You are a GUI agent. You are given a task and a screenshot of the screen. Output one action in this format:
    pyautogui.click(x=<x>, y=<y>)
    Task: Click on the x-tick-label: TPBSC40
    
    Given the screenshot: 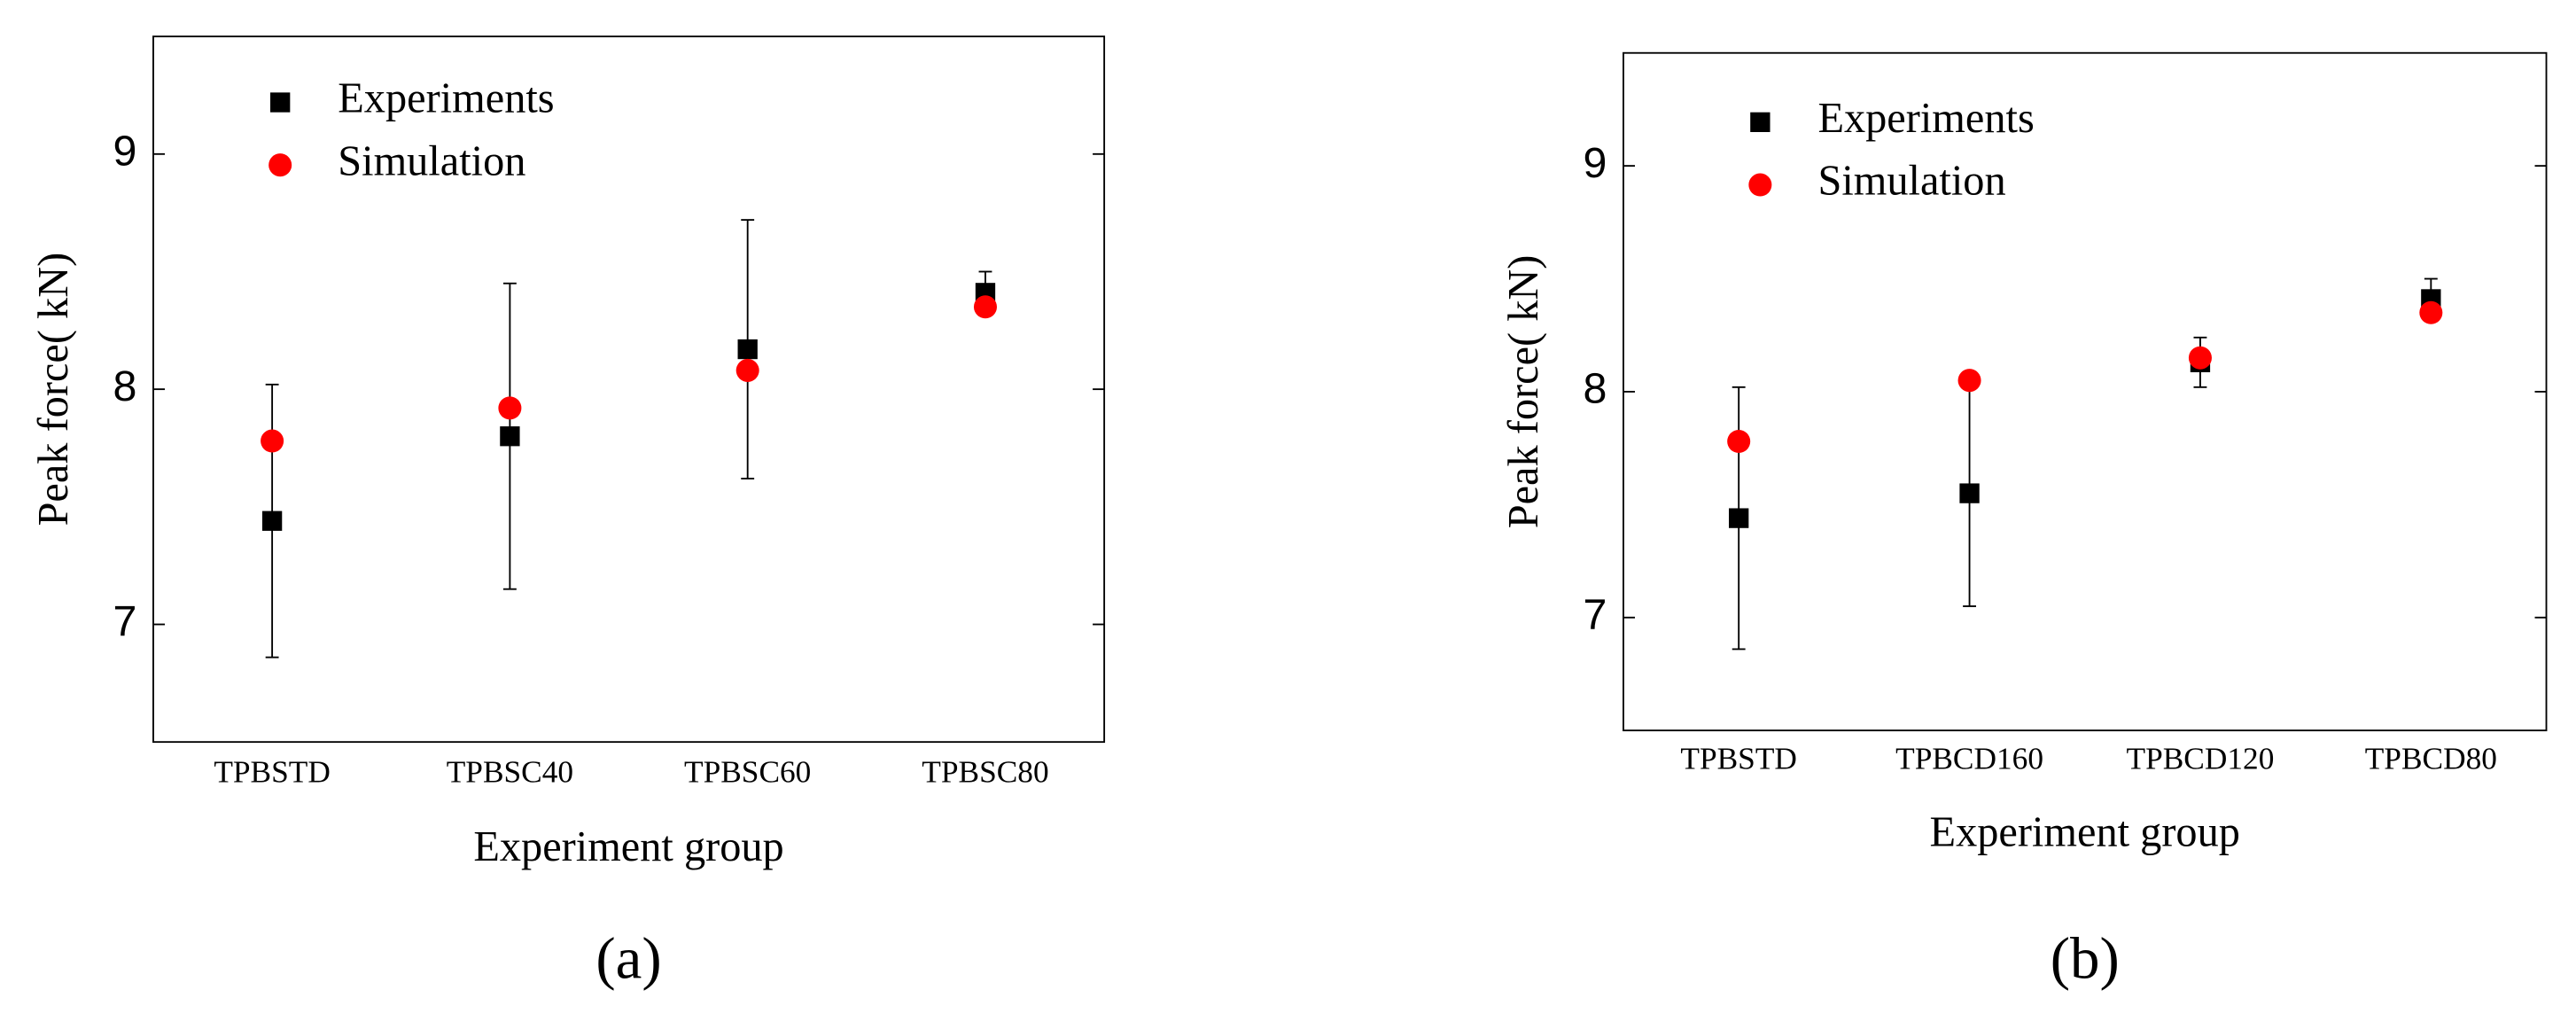 What is the action you would take?
    pyautogui.click(x=510, y=771)
    